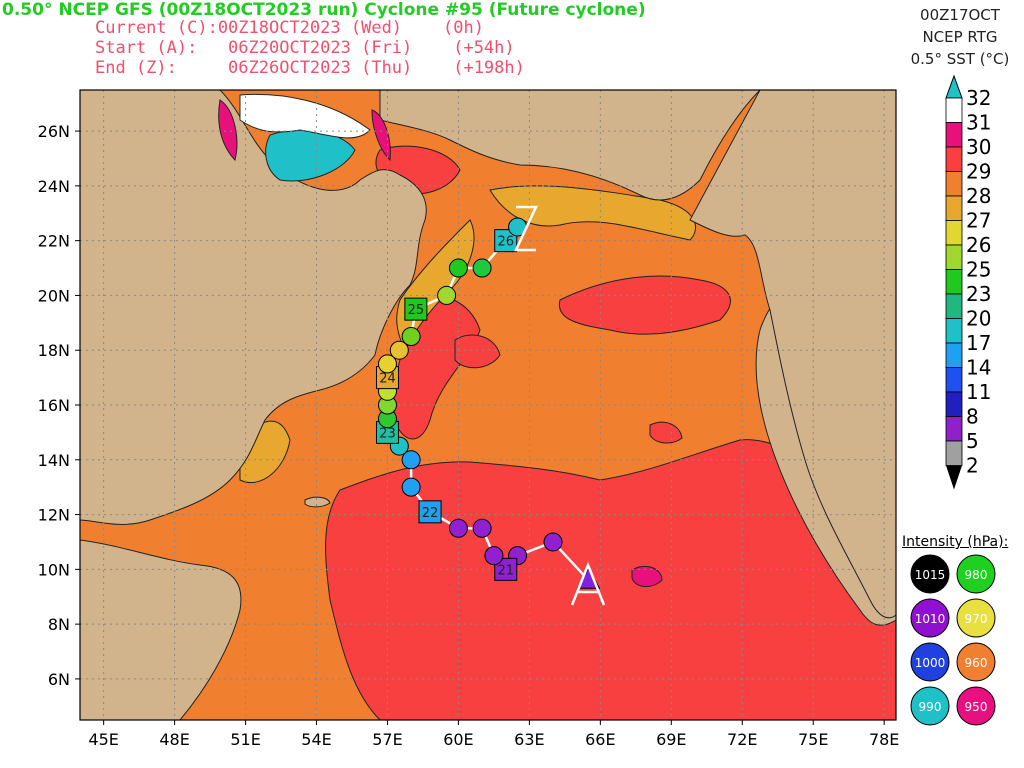  I want to click on track-day-label: 24, so click(387, 379).